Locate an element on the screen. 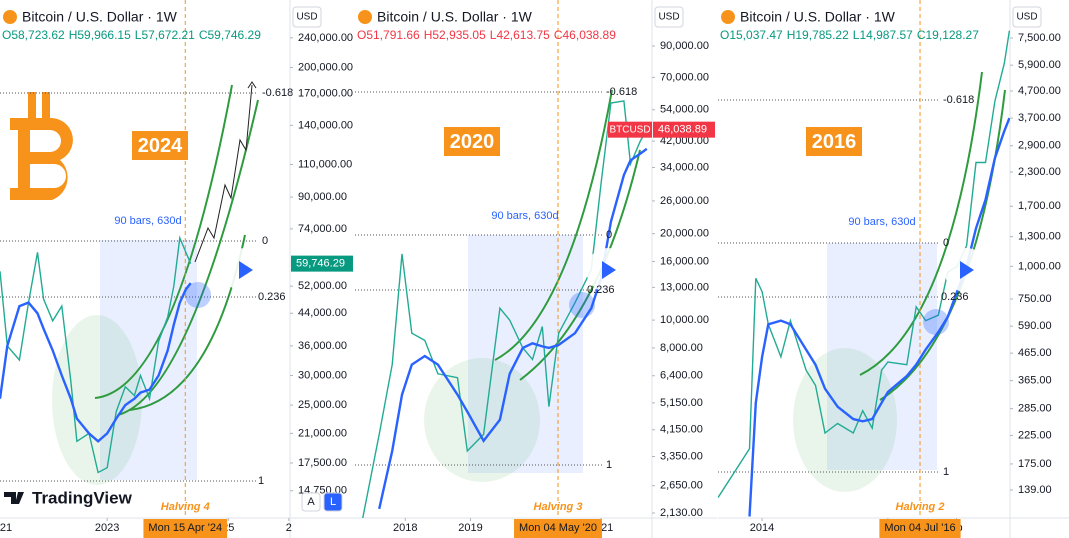  halving-note: Halving 4 is located at coordinates (185, 507).